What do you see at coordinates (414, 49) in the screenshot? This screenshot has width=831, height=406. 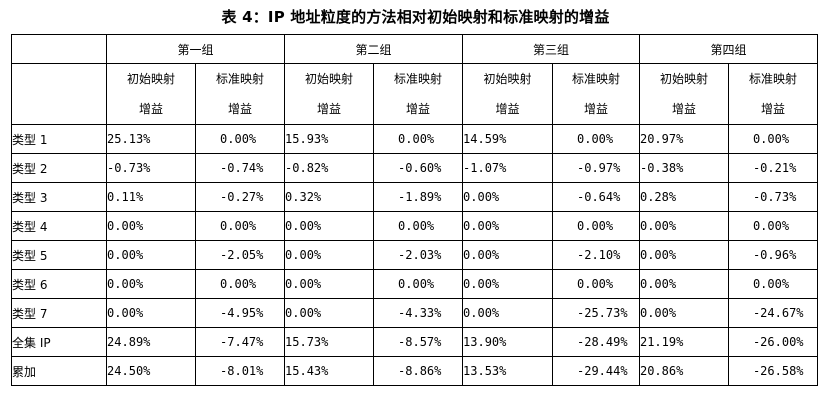 I see `group-header-row: 第一组 第二组 第三组 第四组` at bounding box center [414, 49].